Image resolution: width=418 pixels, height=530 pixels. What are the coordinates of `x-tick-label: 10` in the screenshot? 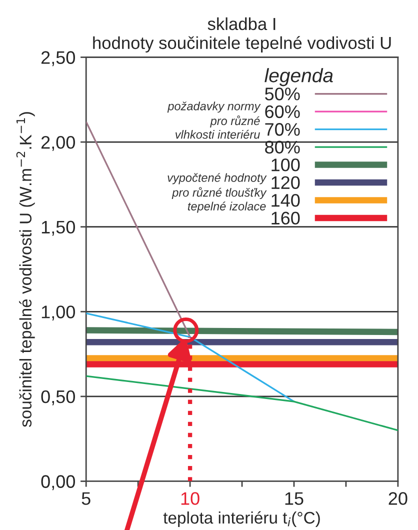 It's located at (190, 498).